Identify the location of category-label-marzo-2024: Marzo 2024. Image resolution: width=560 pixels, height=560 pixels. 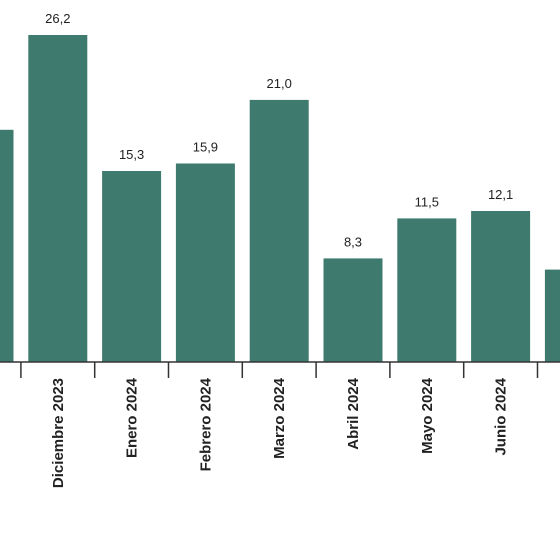
(279, 418).